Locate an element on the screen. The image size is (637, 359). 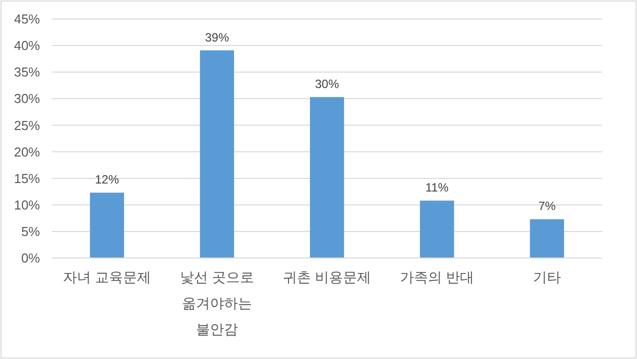
data-label: 39% is located at coordinates (217, 37).